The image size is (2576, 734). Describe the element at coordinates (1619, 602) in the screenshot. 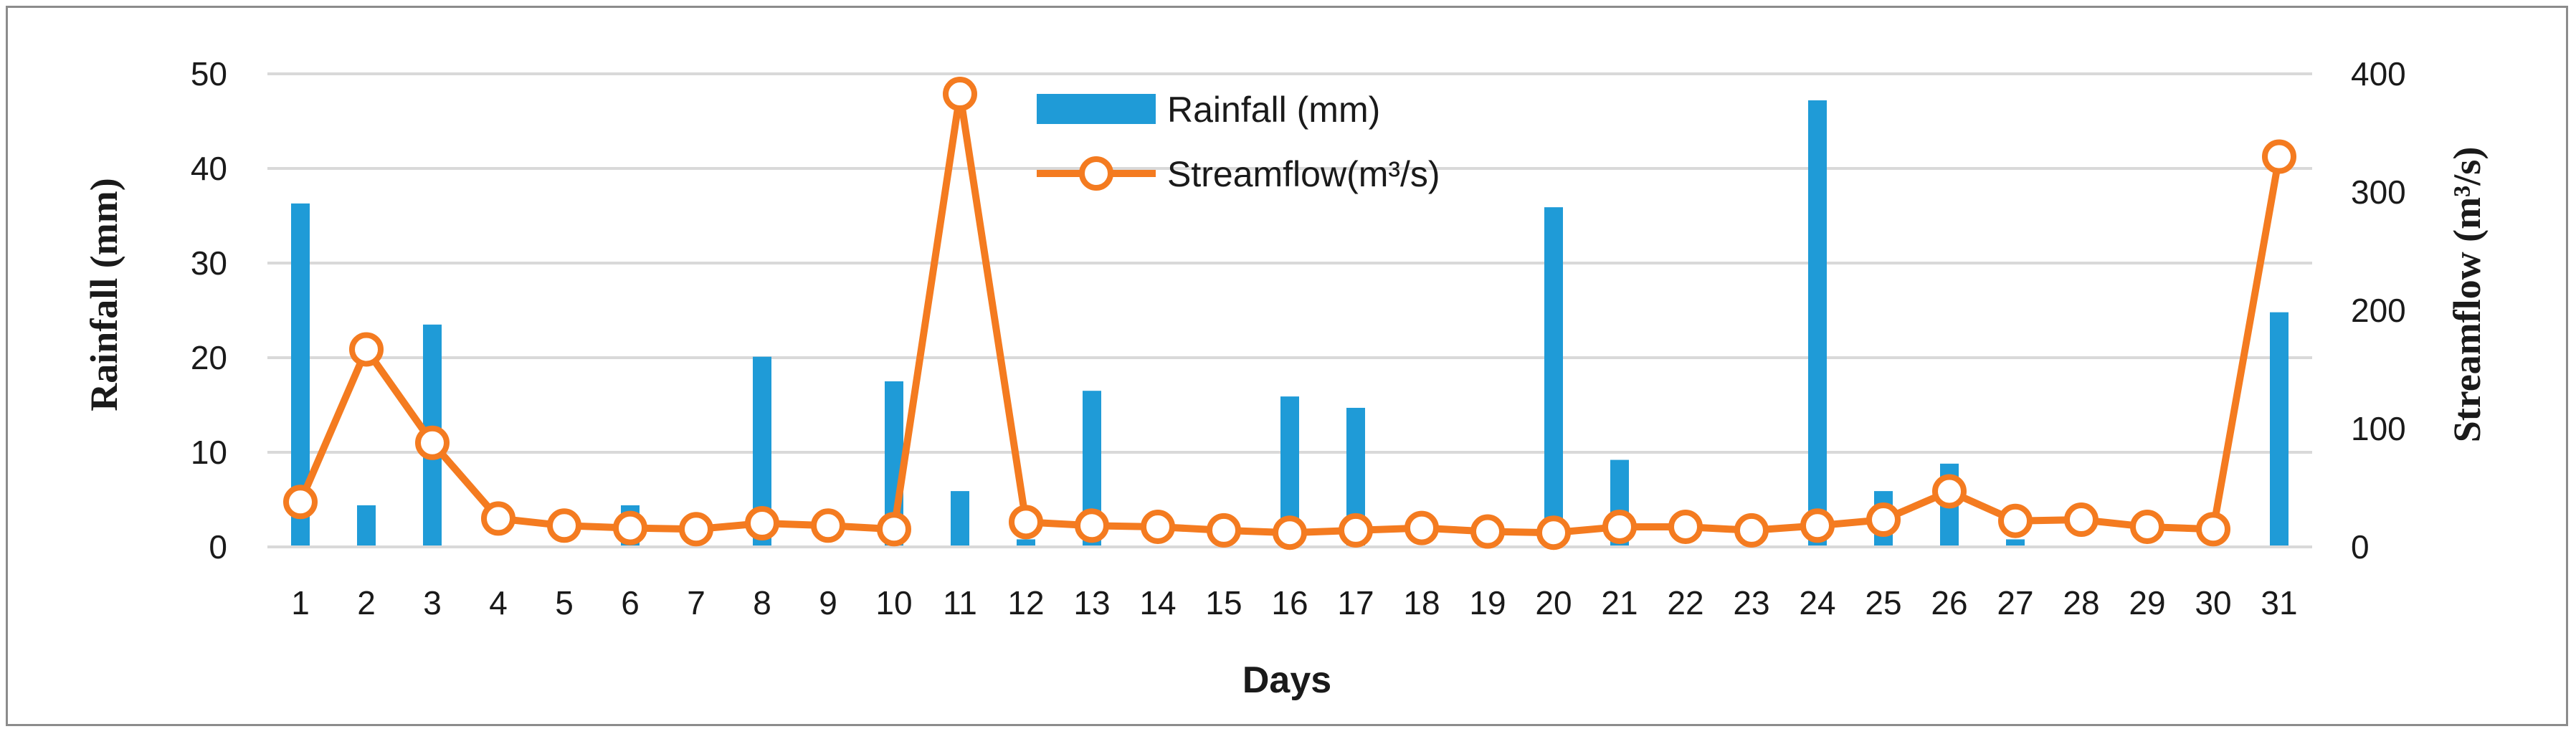

I see `x-tick-label: 21` at that location.